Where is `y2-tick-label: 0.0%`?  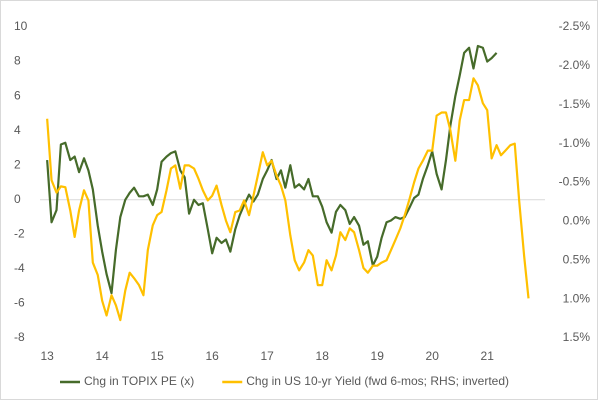 y2-tick-label: 0.0% is located at coordinates (577, 221).